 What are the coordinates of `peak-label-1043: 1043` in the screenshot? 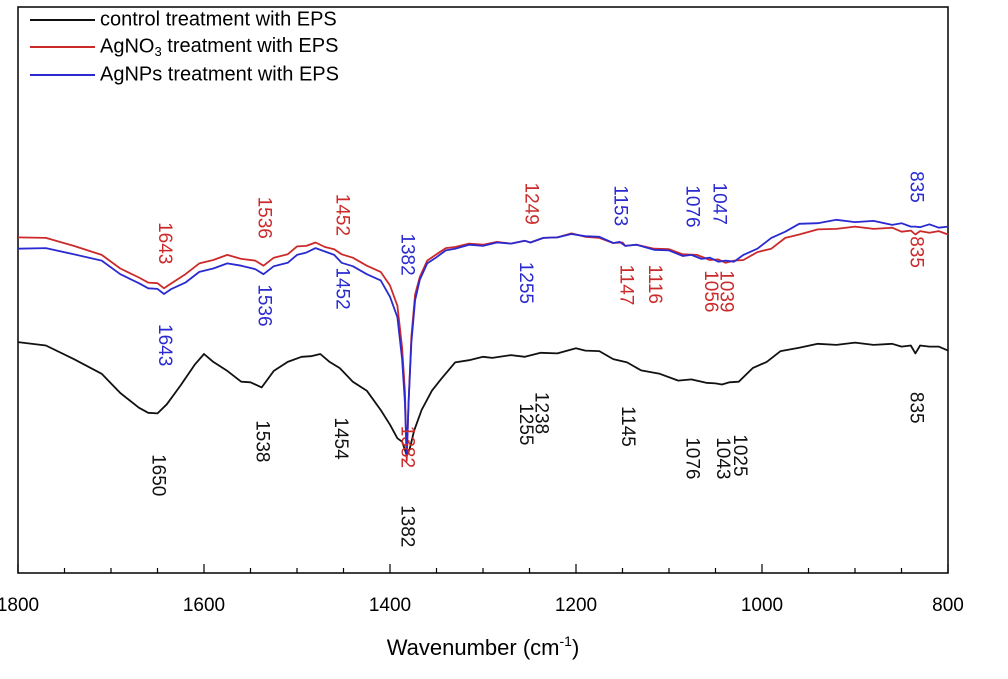 It's located at (722, 458).